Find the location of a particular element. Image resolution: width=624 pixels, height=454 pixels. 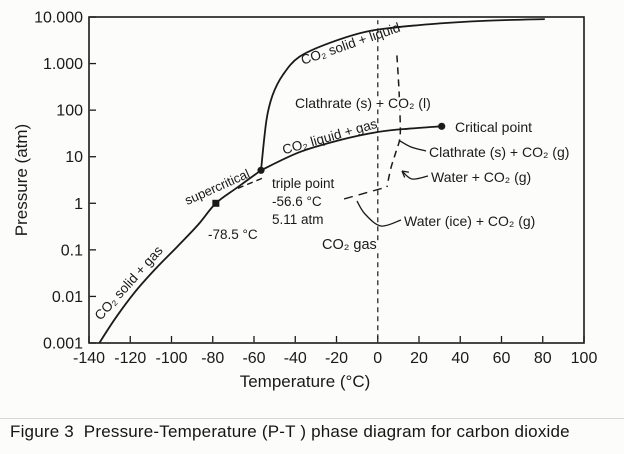

y-tick-label: 0.01 is located at coordinates (67, 297).